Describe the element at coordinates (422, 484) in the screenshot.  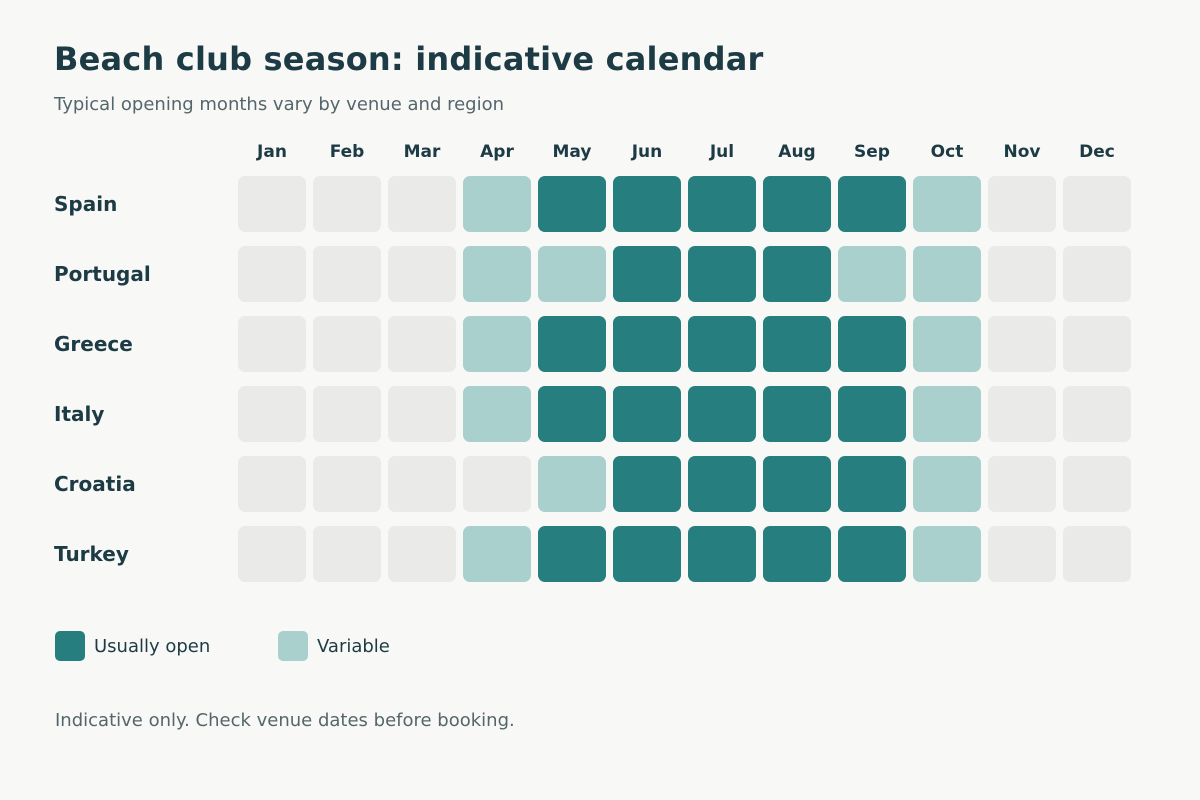
I see `heatmap-cell-croatia-mar` at that location.